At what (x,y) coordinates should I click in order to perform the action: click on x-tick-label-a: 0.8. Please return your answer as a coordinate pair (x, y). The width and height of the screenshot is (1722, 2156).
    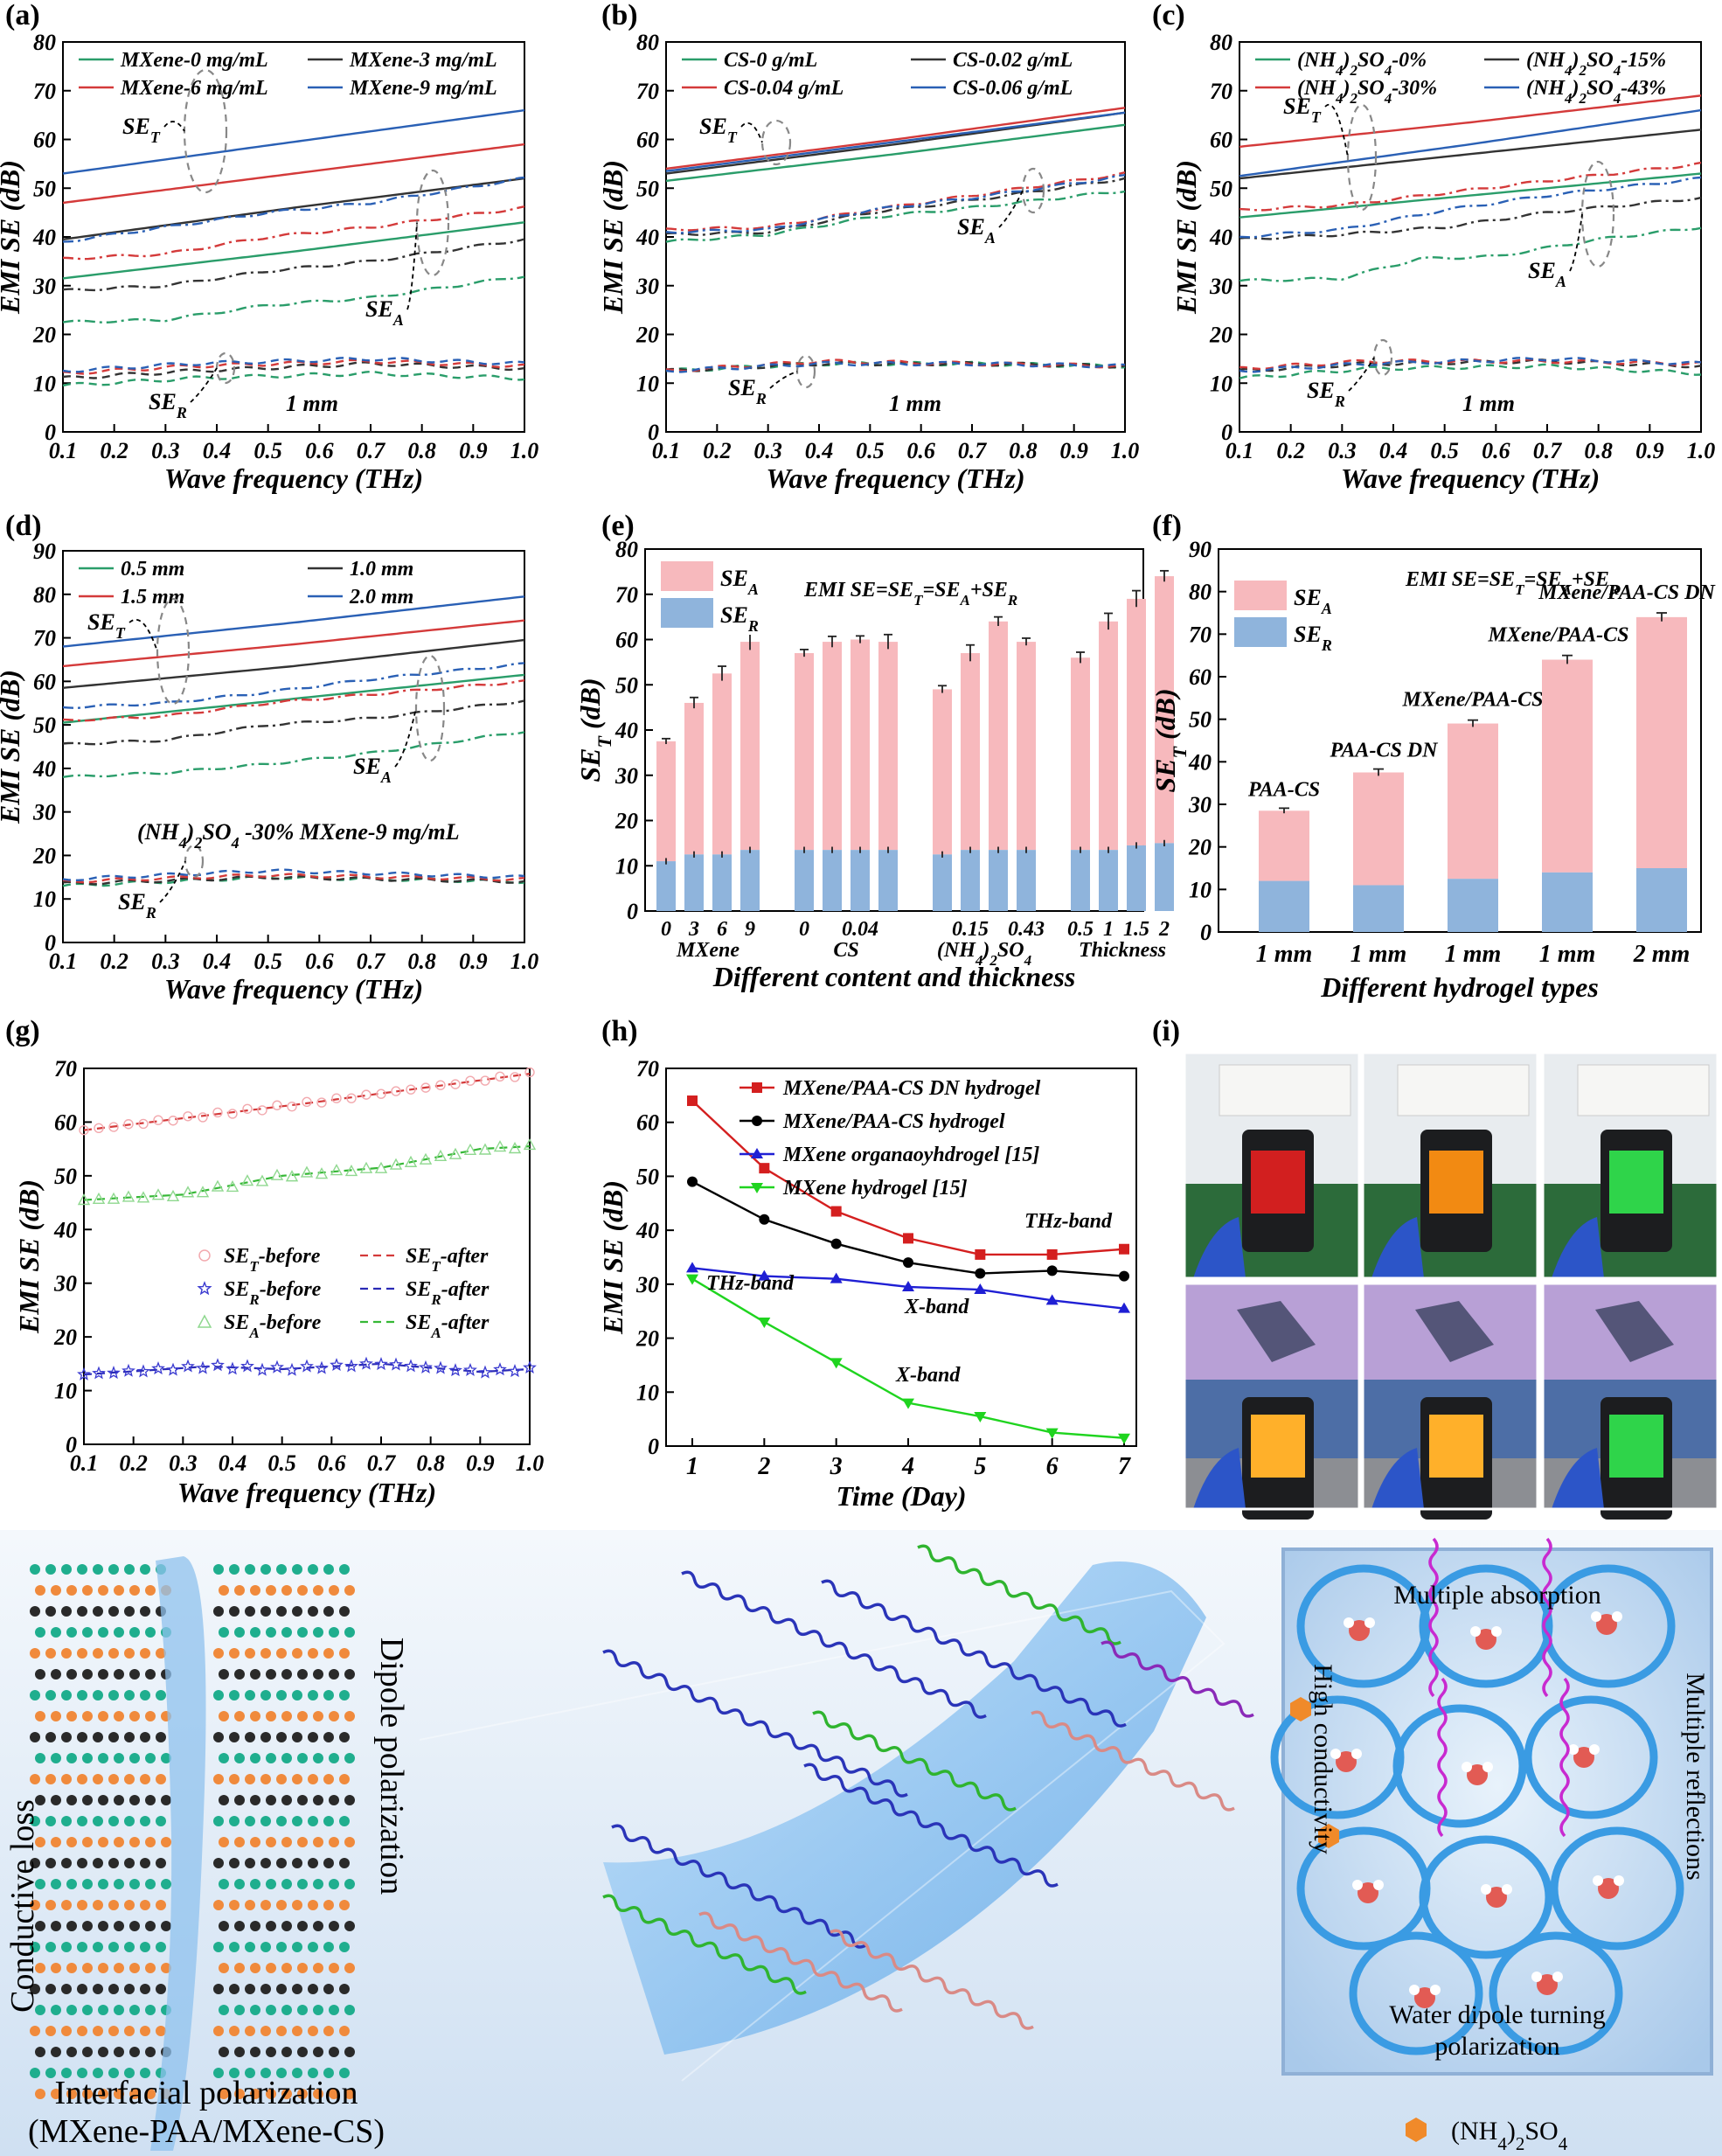
    Looking at the image, I should click on (421, 450).